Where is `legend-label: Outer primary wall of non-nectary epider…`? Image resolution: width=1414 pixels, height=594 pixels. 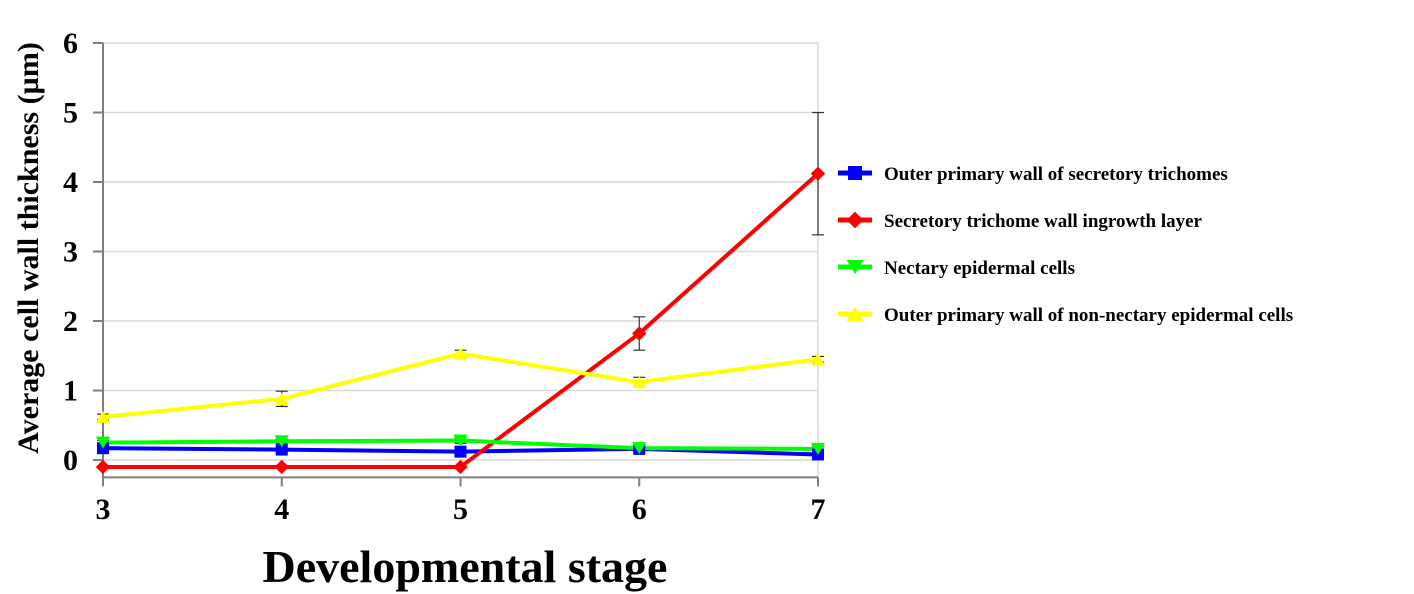
legend-label: Outer primary wall of non-nectary epider… is located at coordinates (1088, 315).